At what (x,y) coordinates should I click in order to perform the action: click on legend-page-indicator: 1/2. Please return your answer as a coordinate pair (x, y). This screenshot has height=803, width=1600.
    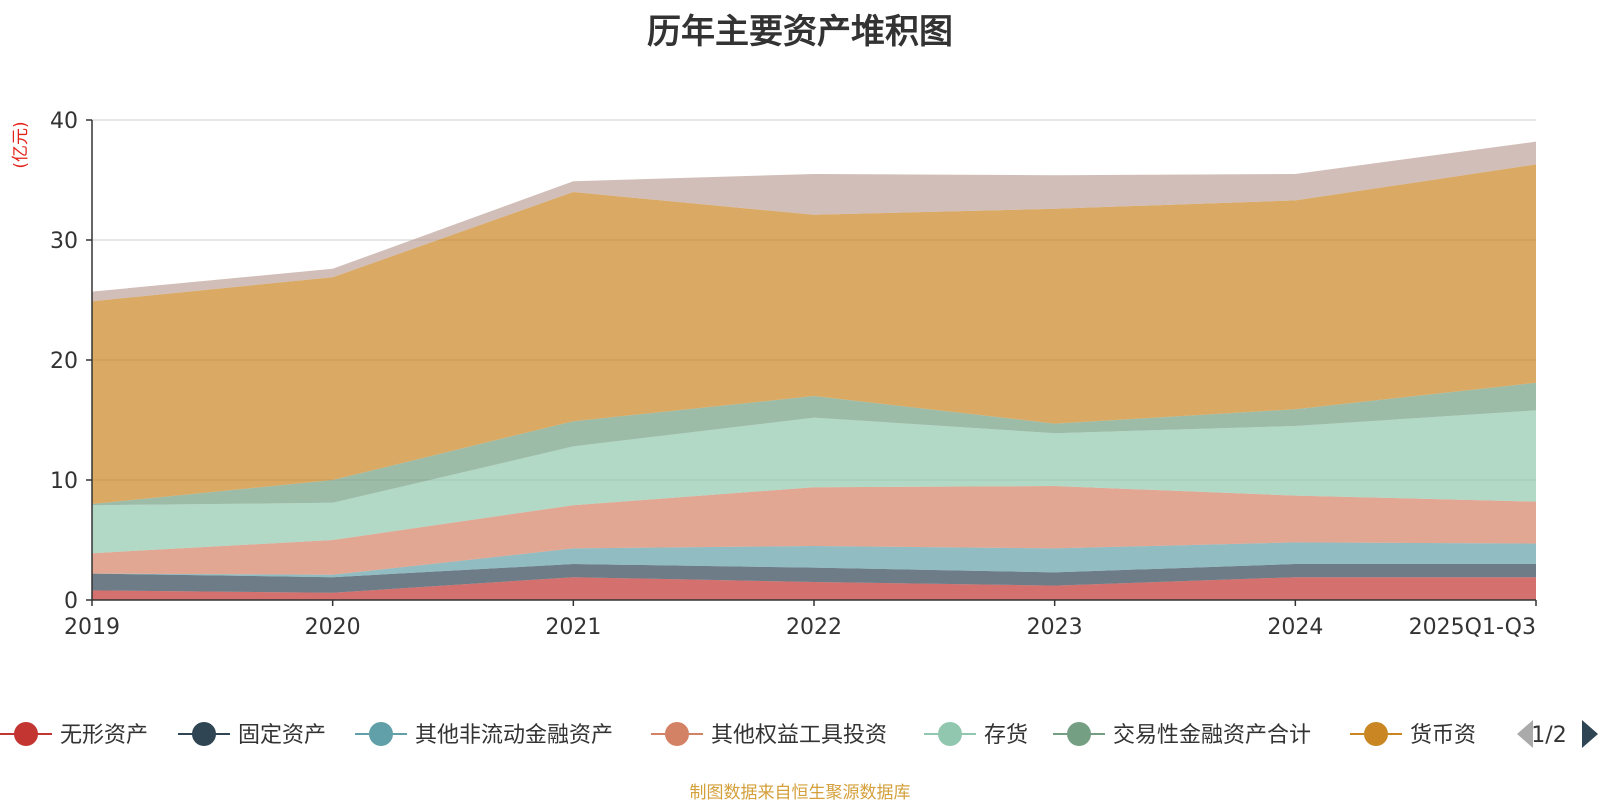
    Looking at the image, I should click on (1548, 735).